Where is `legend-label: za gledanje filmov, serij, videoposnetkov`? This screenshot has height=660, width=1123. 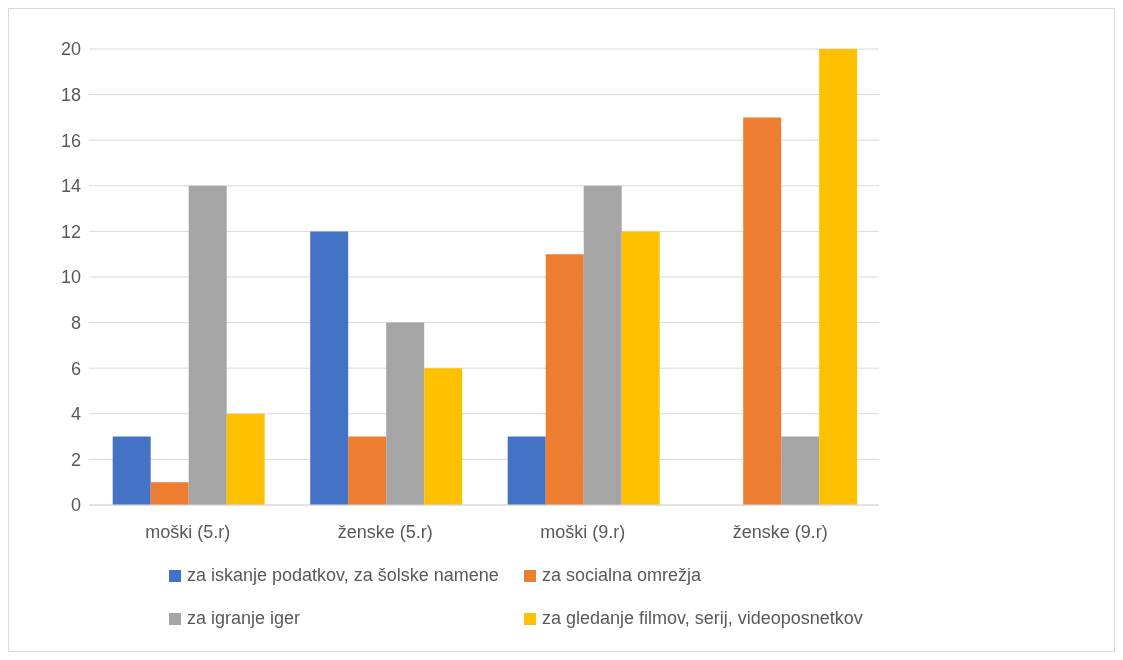
legend-label: za gledanje filmov, serij, videoposnetkov is located at coordinates (702, 618).